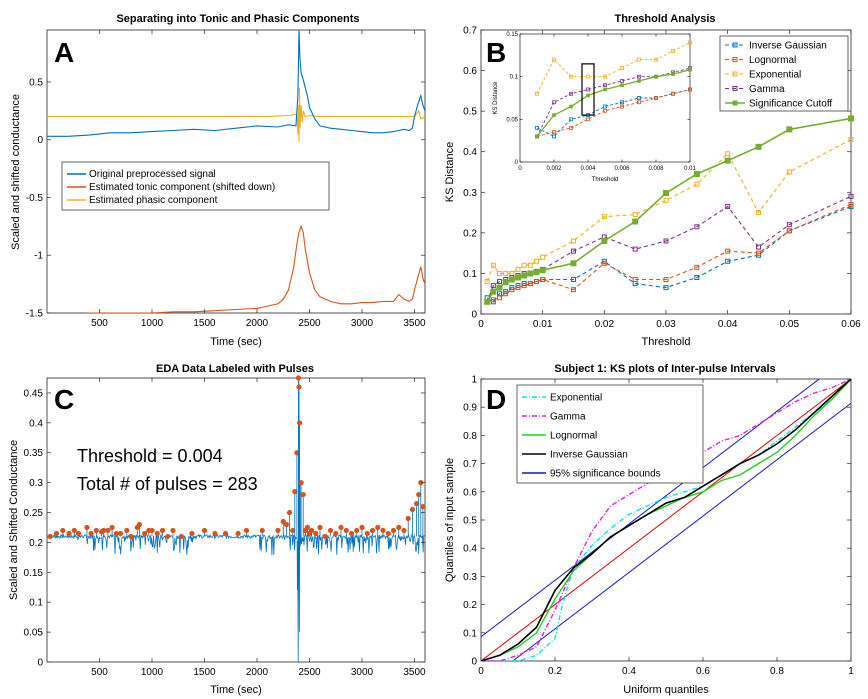 Image resolution: width=868 pixels, height=699 pixels. Describe the element at coordinates (666, 342) in the screenshot. I see `panel-b-xlabel: Threshold` at that location.